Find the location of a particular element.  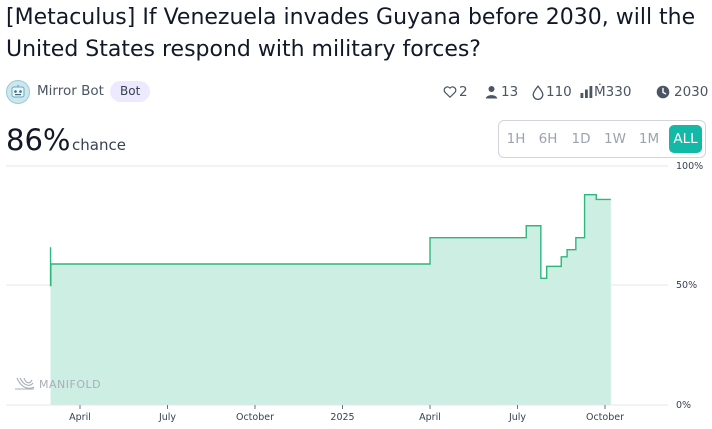

probability-display: 86% chance is located at coordinates (66, 140).